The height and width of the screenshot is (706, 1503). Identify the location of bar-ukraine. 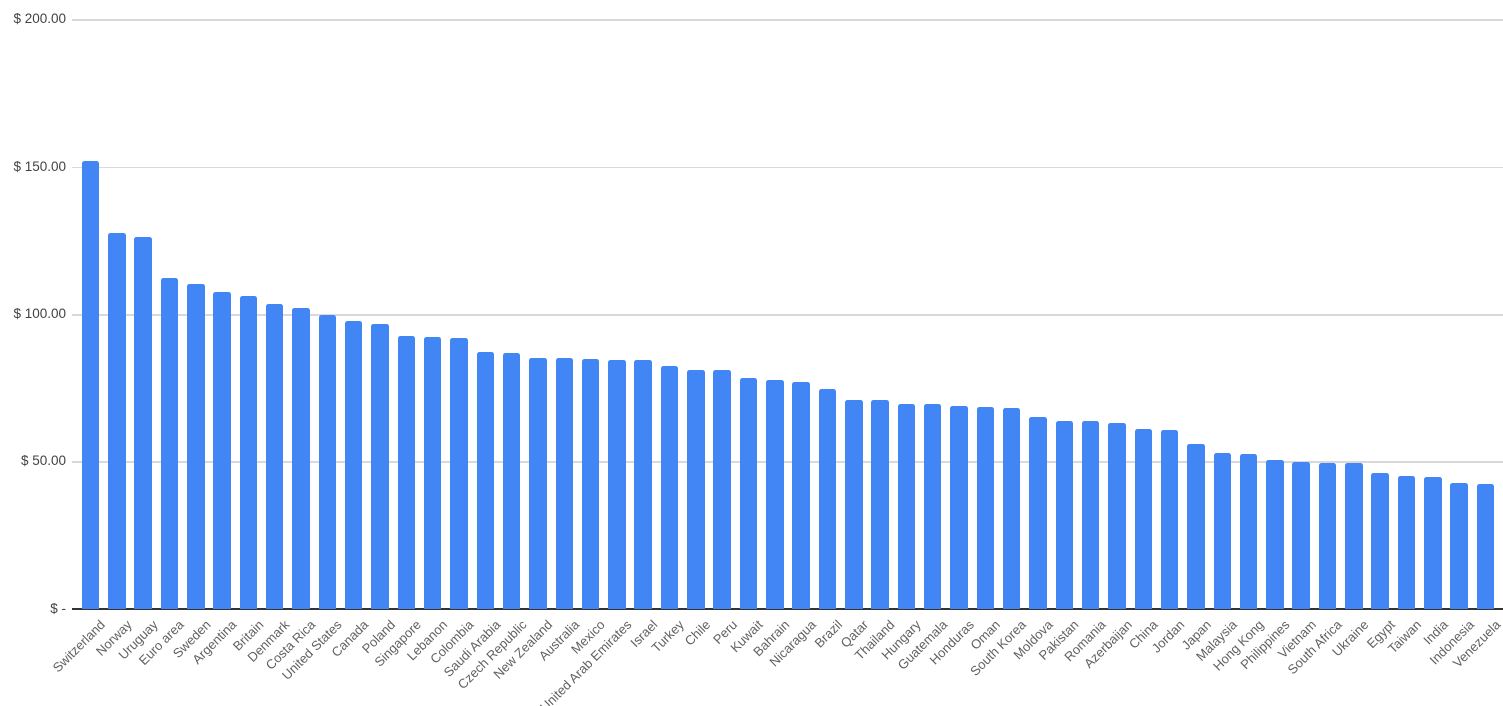
(1354, 536).